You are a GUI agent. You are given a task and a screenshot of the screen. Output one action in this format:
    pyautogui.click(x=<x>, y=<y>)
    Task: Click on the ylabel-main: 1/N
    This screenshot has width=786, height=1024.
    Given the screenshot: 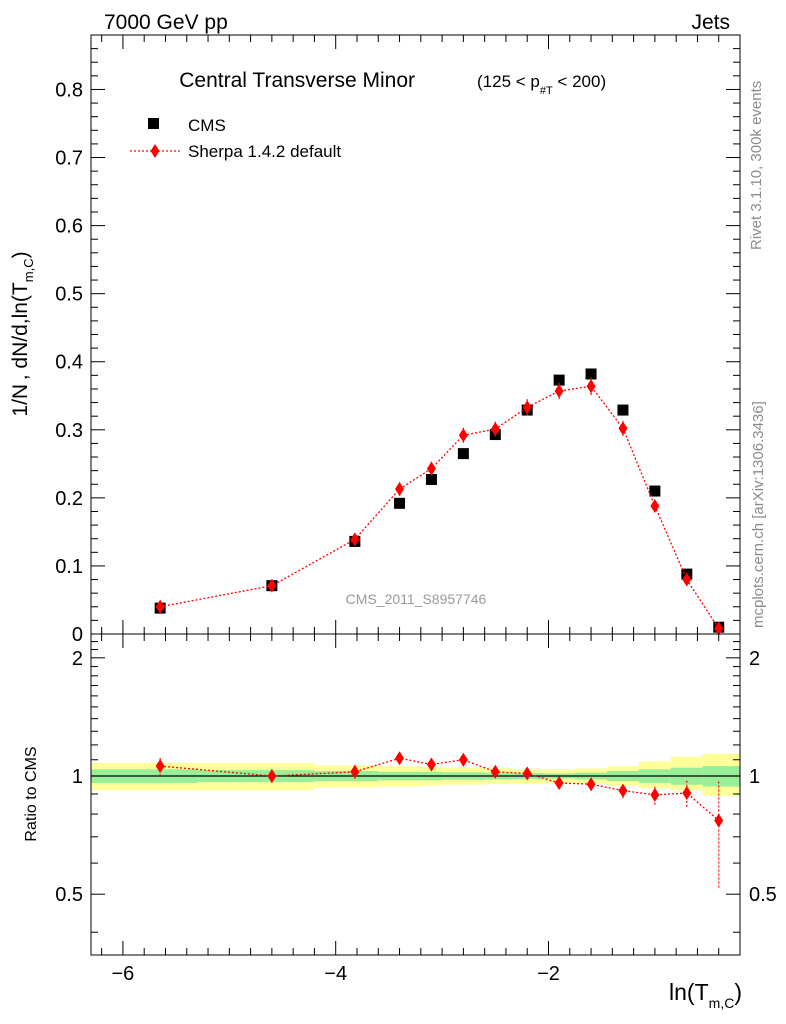 What is the action you would take?
    pyautogui.click(x=20, y=400)
    